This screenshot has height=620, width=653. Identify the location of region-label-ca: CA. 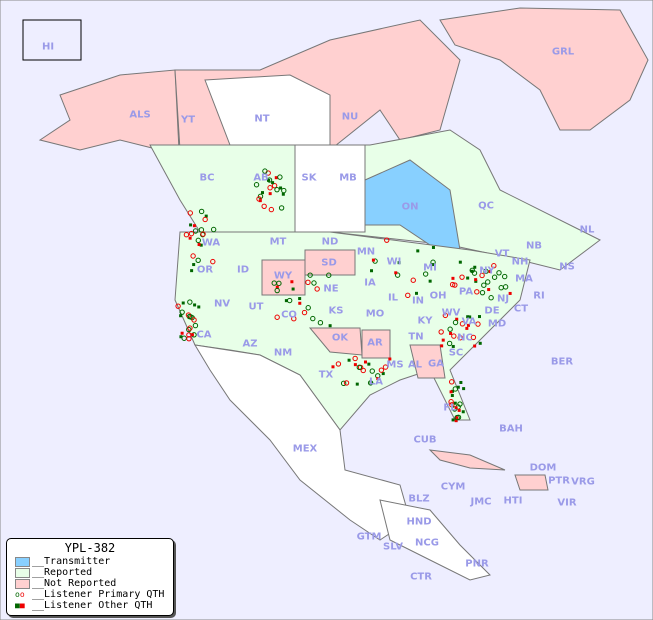
(204, 335).